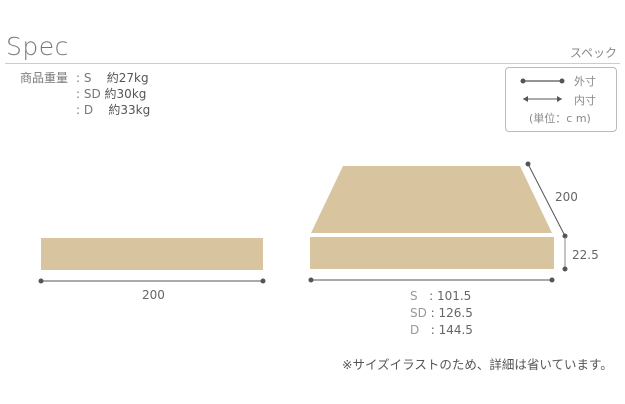  Describe the element at coordinates (542, 90) in the screenshot. I see `legend-lines-icon` at that location.